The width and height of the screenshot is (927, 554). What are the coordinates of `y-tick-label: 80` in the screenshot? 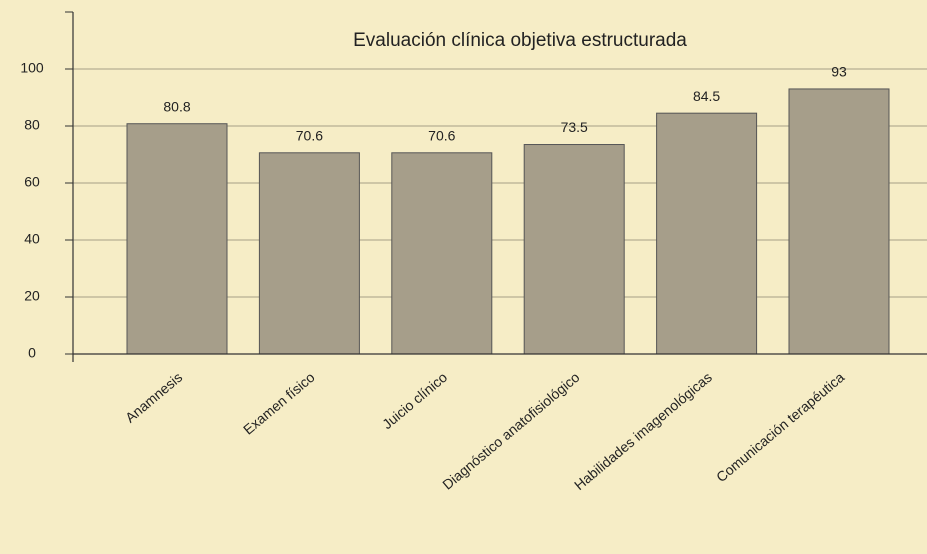 It's located at (32, 125).